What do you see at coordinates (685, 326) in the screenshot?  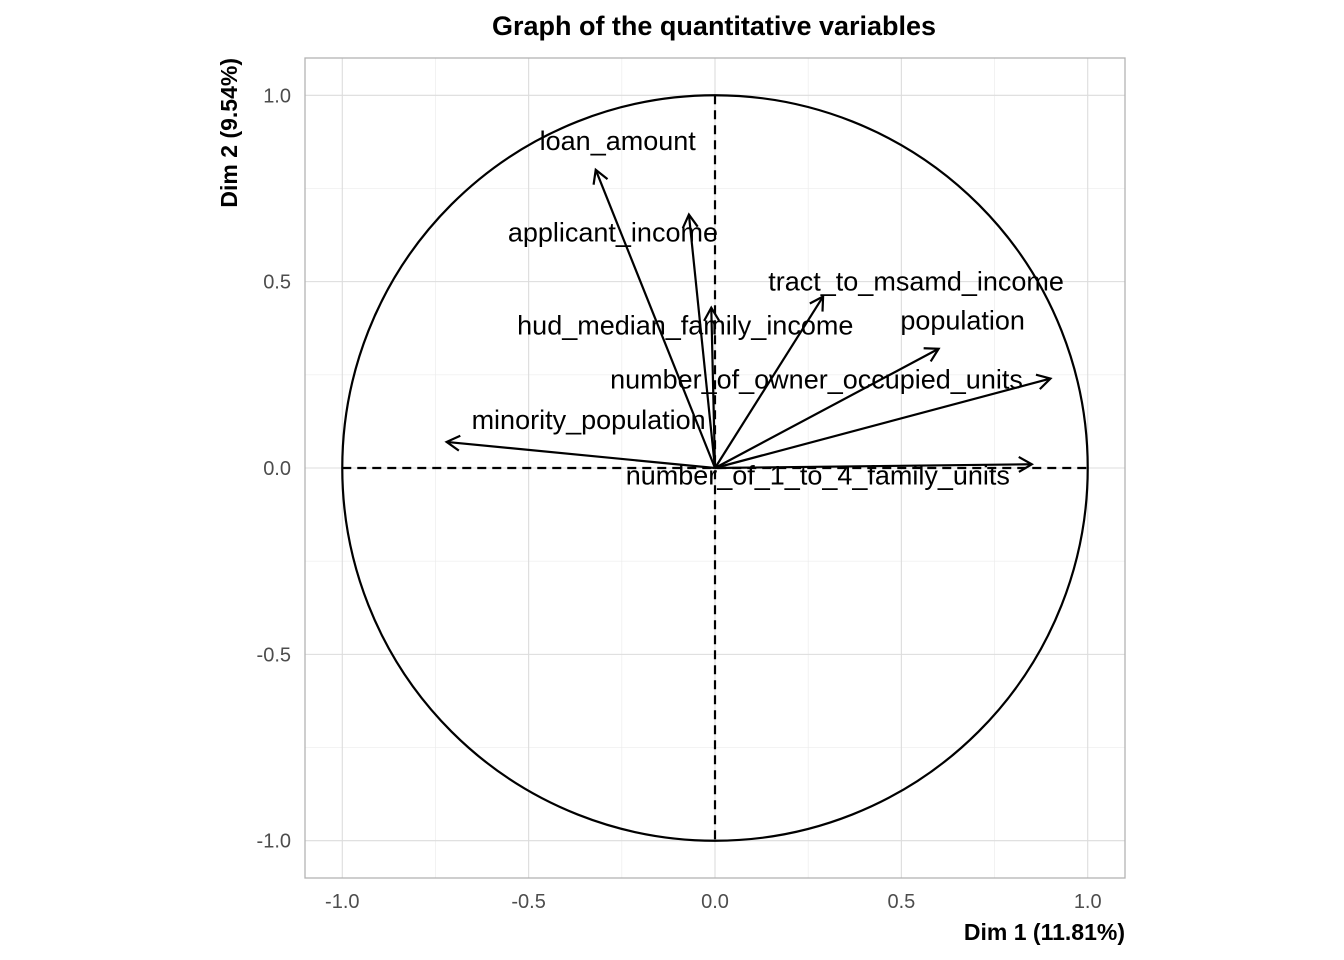 I see `label-hud_median_family_income: hud_median_family_income` at bounding box center [685, 326].